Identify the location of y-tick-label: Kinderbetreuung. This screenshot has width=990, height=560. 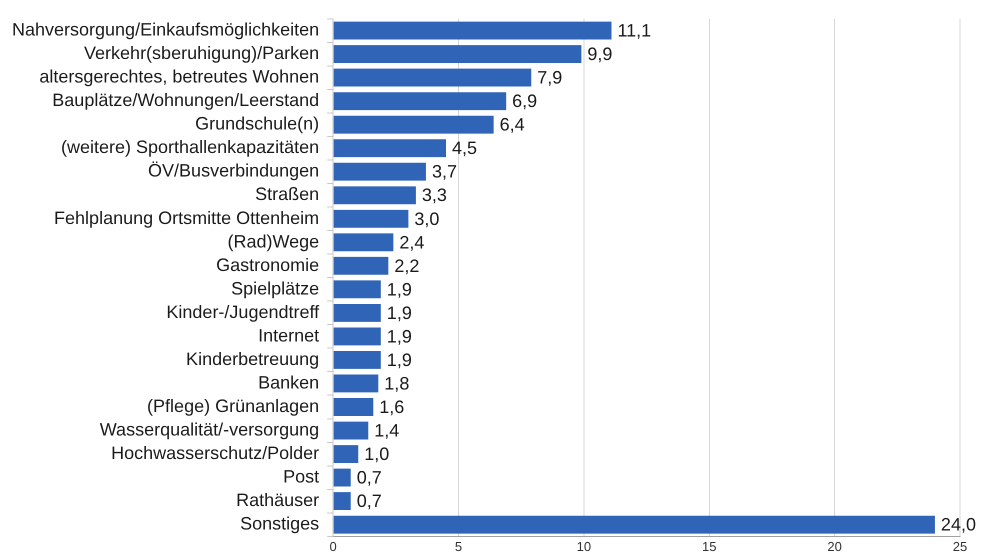
(253, 358).